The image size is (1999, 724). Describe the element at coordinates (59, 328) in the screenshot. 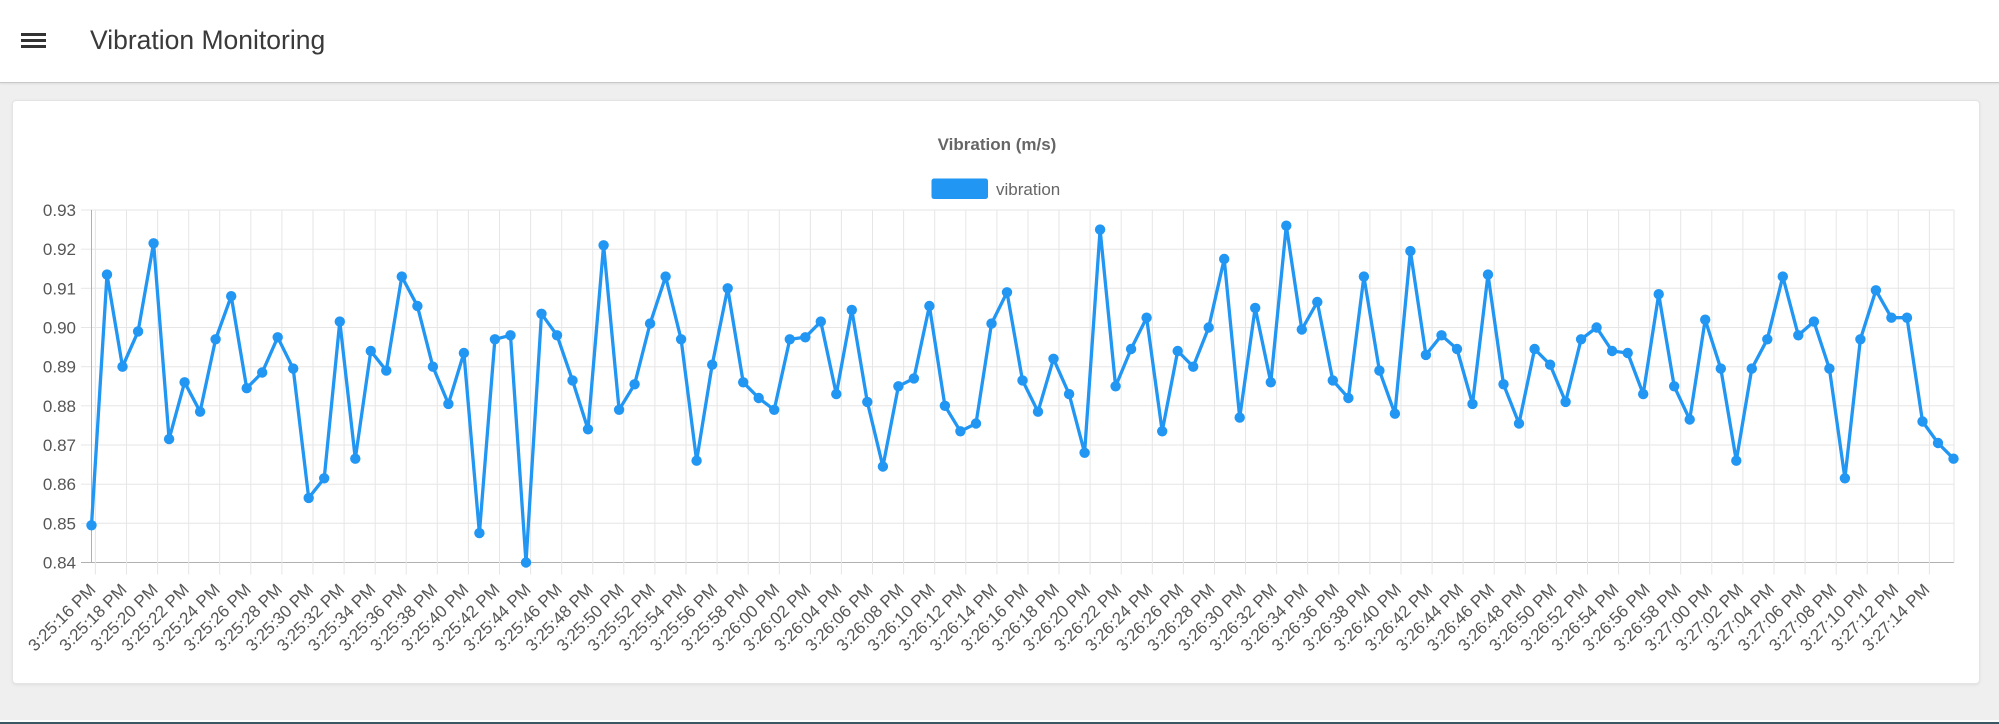

I see `svg-text: 0.90` at that location.